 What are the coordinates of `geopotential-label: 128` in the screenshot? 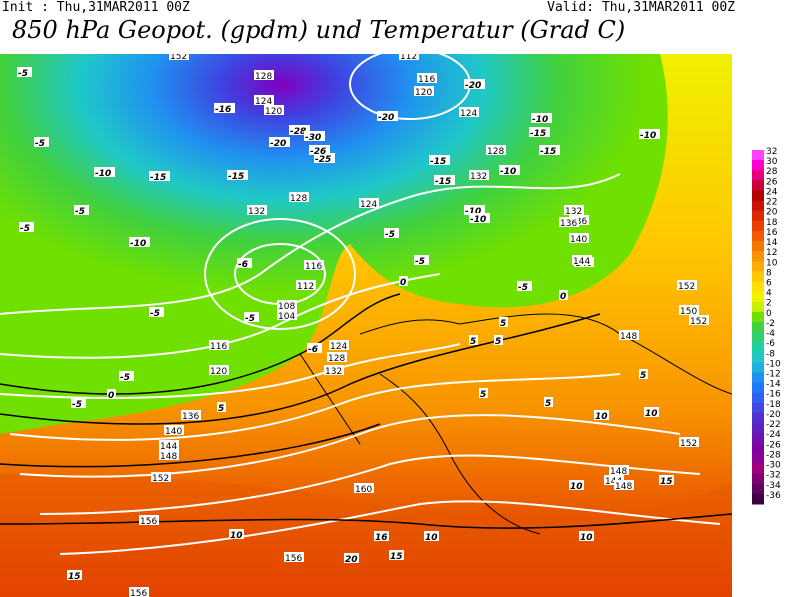 It's located at (336, 359).